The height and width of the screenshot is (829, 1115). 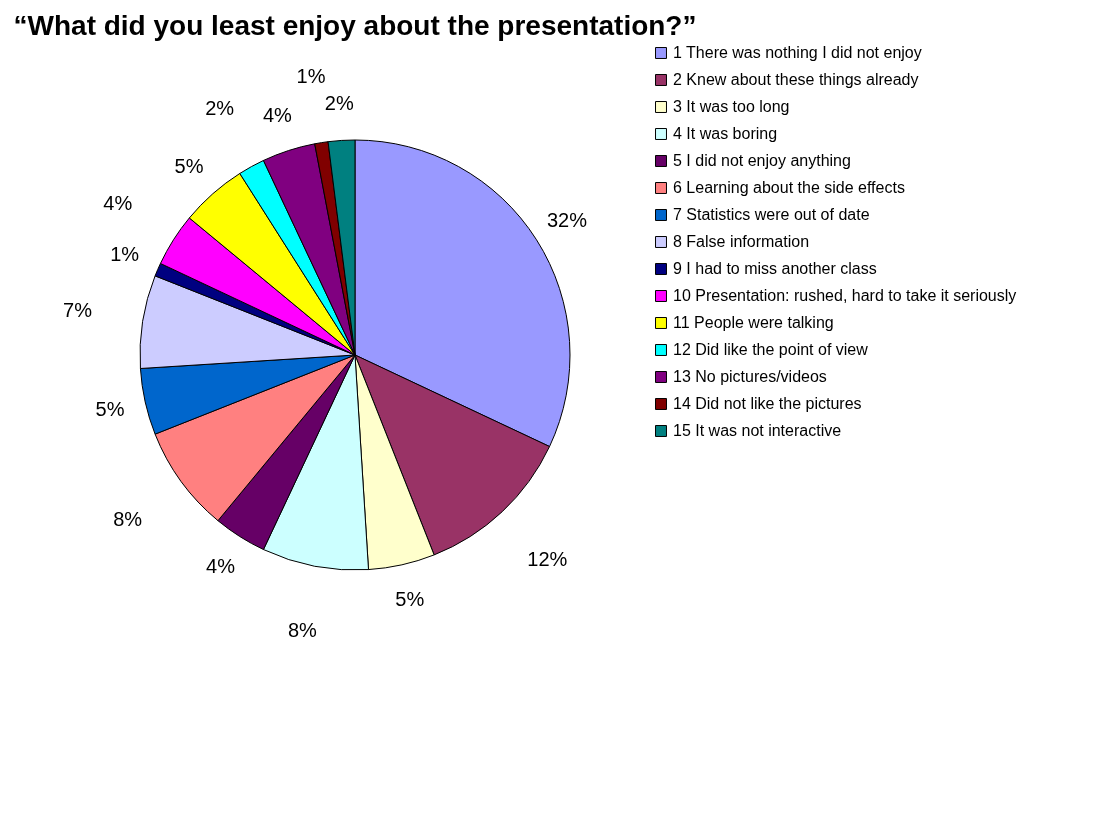 I want to click on data-label: 12%, so click(x=547, y=558).